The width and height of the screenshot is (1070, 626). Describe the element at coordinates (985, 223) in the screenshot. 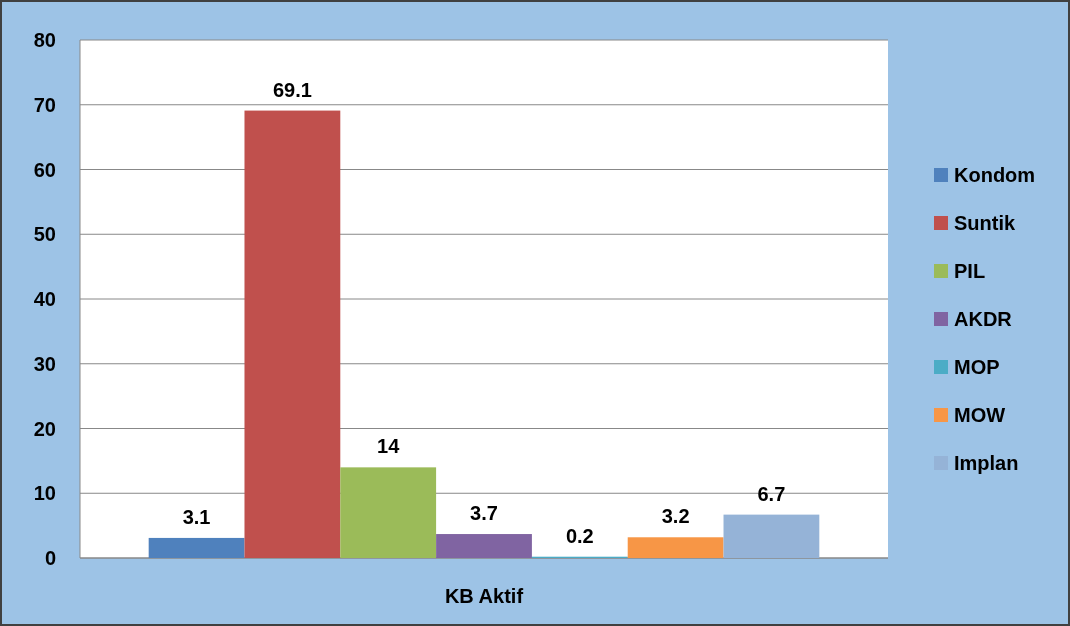

I see `legend-label: Suntik` at that location.